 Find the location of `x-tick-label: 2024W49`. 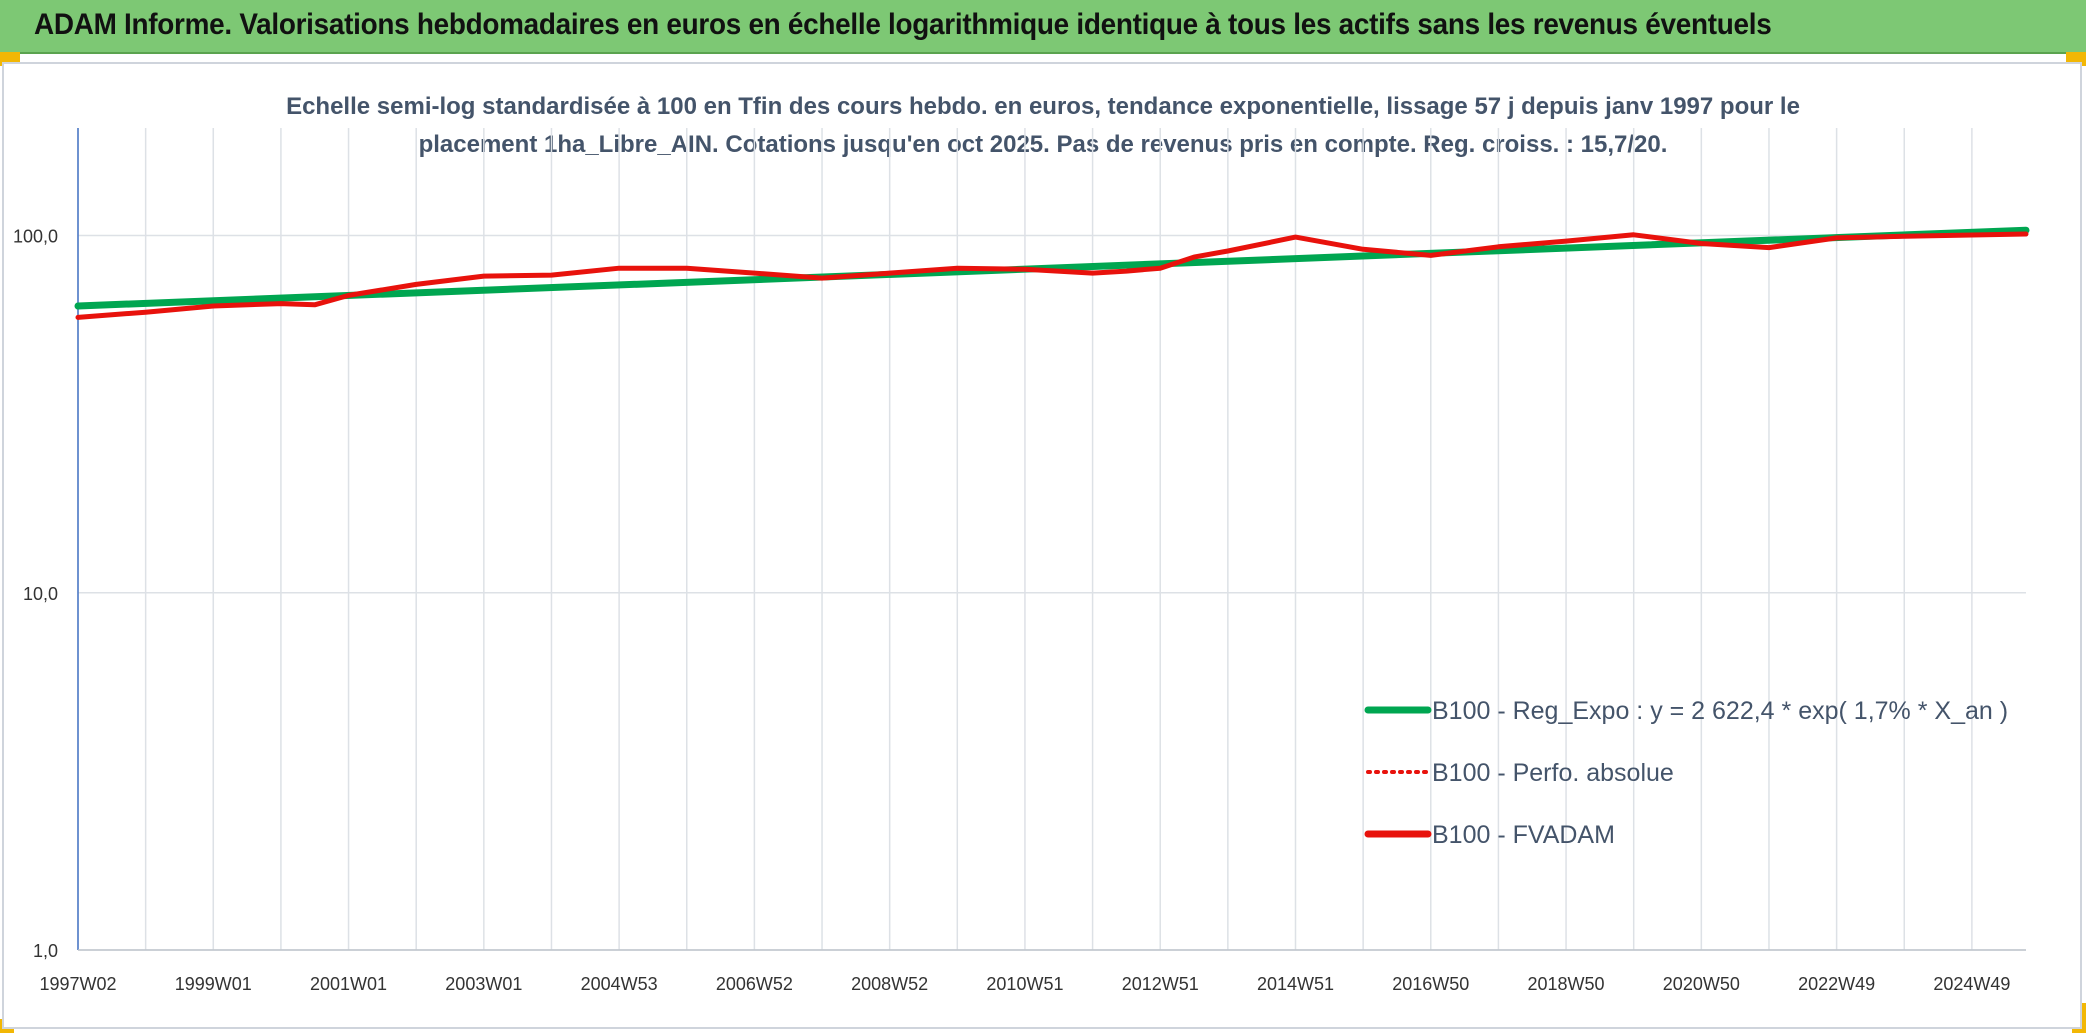

x-tick-label: 2024W49 is located at coordinates (1971, 984).